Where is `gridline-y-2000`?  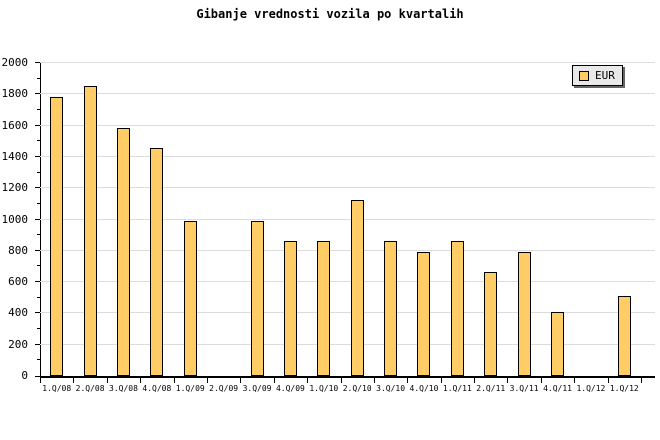 gridline-y-2000 is located at coordinates (347, 62).